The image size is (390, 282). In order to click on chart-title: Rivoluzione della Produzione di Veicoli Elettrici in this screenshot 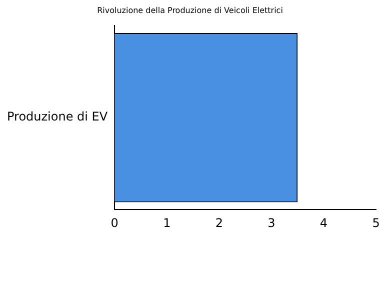, I will do `click(190, 10)`.